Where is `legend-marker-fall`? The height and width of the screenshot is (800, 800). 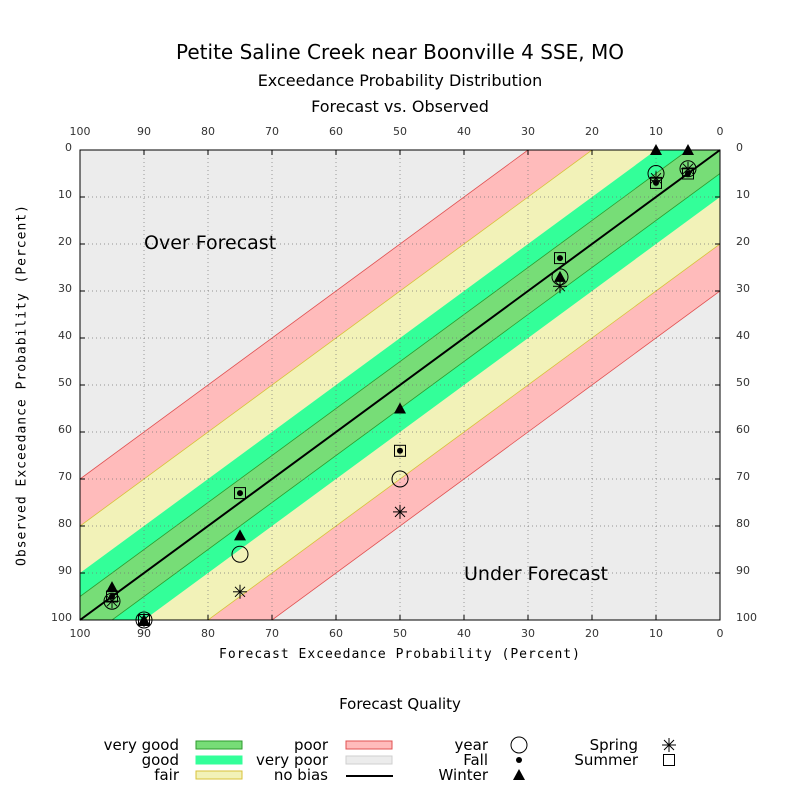 legend-marker-fall is located at coordinates (519, 760).